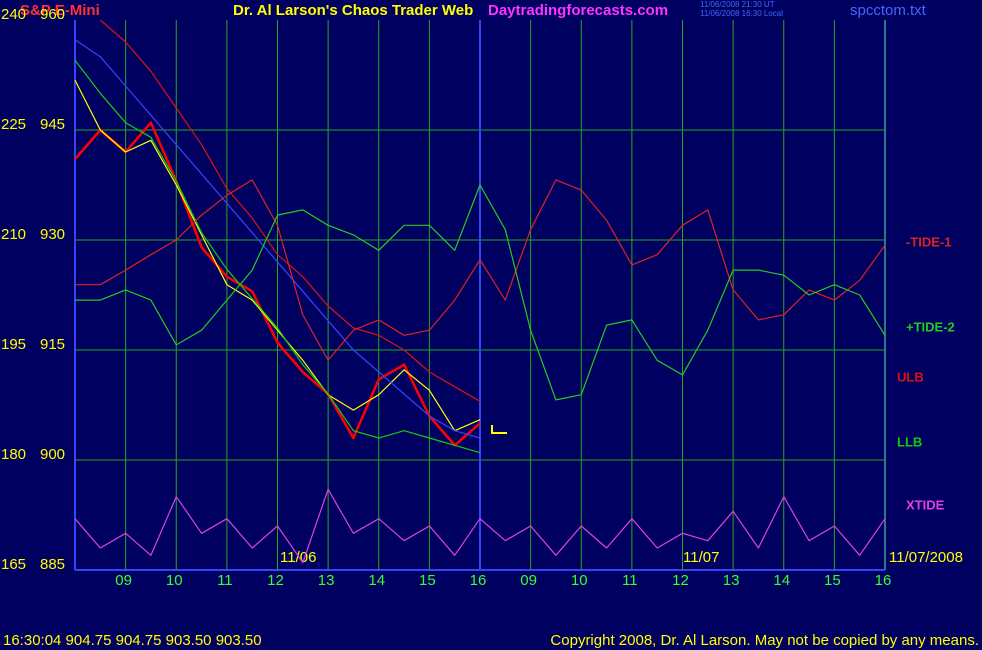 This screenshot has width=982, height=650. I want to click on y2-tick-label: 225, so click(13, 124).